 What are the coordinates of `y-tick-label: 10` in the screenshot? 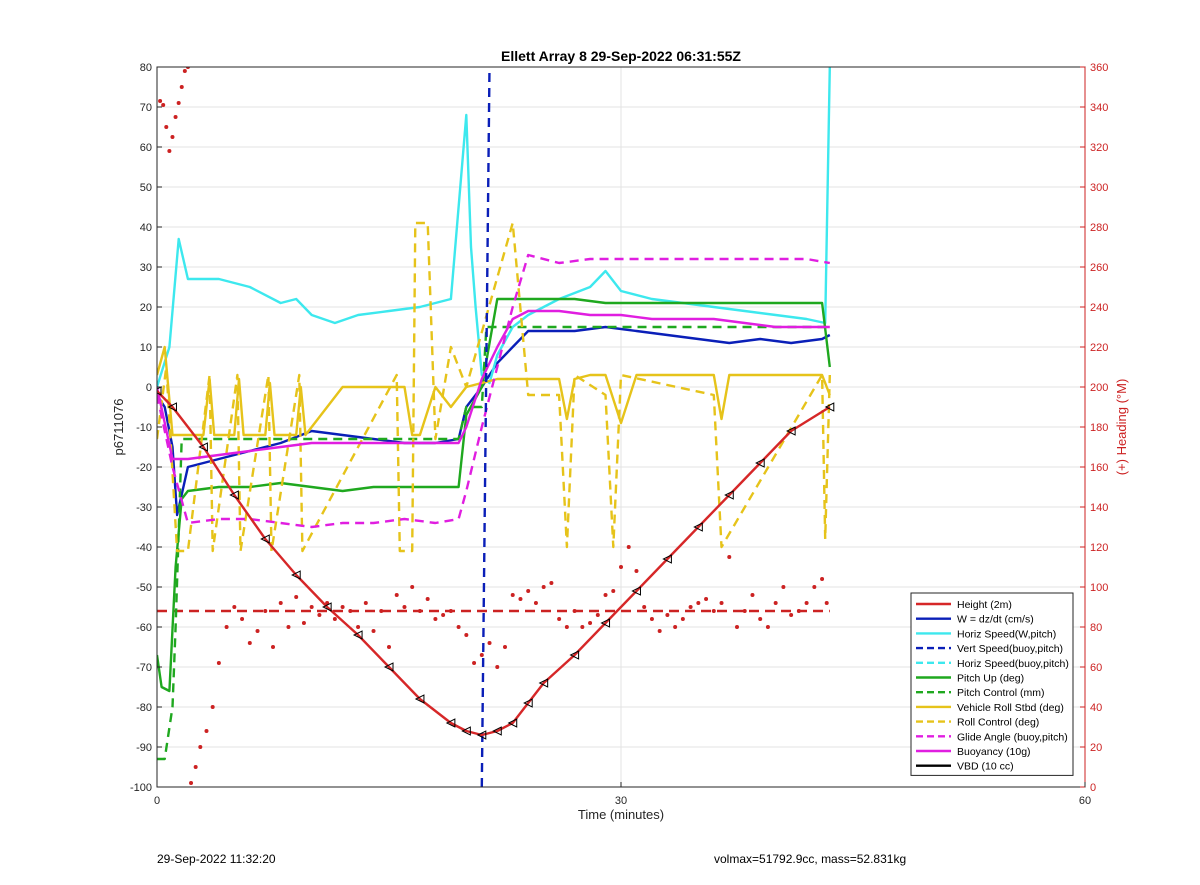 It's located at (146, 348).